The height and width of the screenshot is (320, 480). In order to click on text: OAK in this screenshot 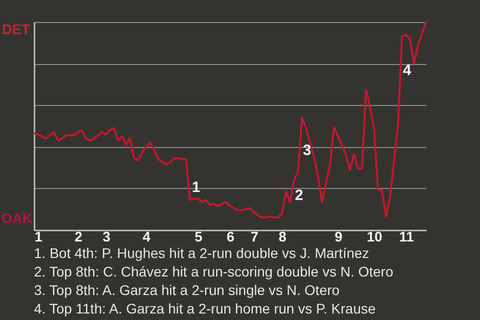, I will do `click(17, 218)`.